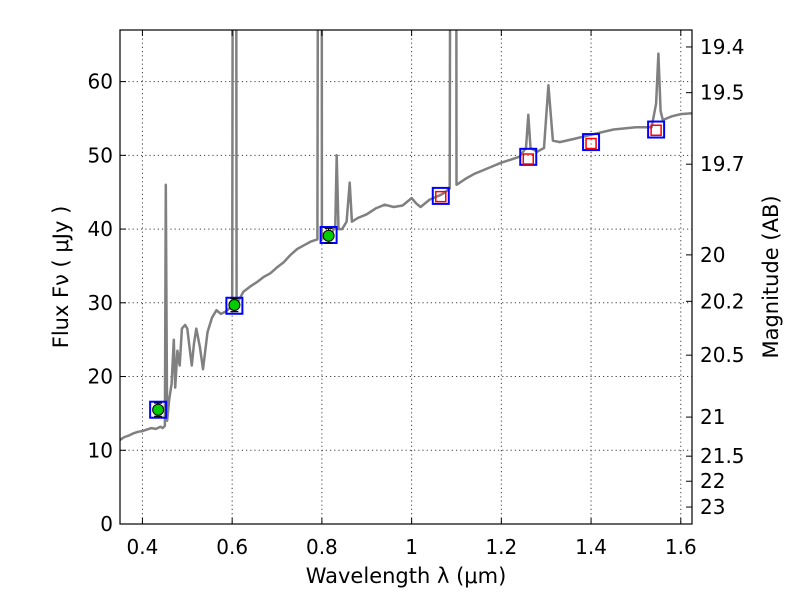  What do you see at coordinates (591, 547) in the screenshot?
I see `x-tick-label: 1.4` at bounding box center [591, 547].